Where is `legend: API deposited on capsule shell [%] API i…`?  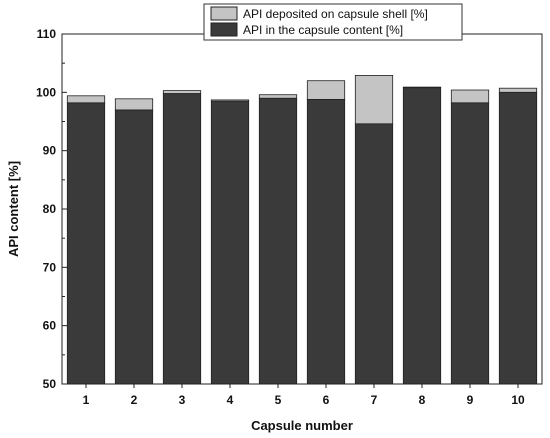
legend: API deposited on capsule shell [%] API i… is located at coordinates (333, 22).